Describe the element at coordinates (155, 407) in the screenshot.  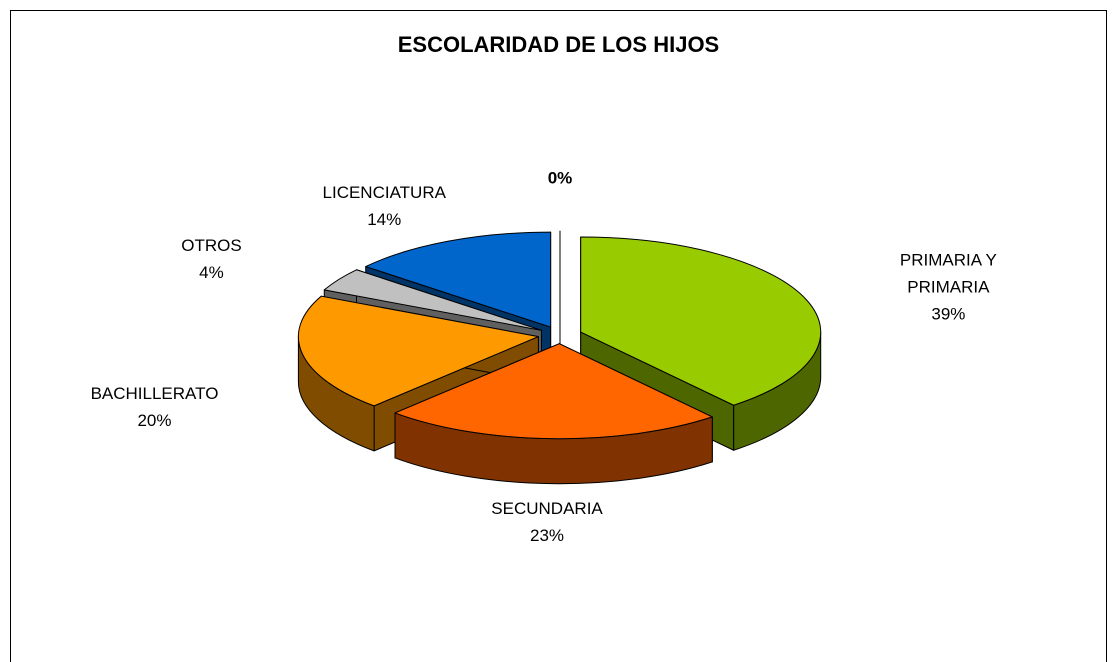
I see `slice-label: BACHILLERATO 20%` at that location.